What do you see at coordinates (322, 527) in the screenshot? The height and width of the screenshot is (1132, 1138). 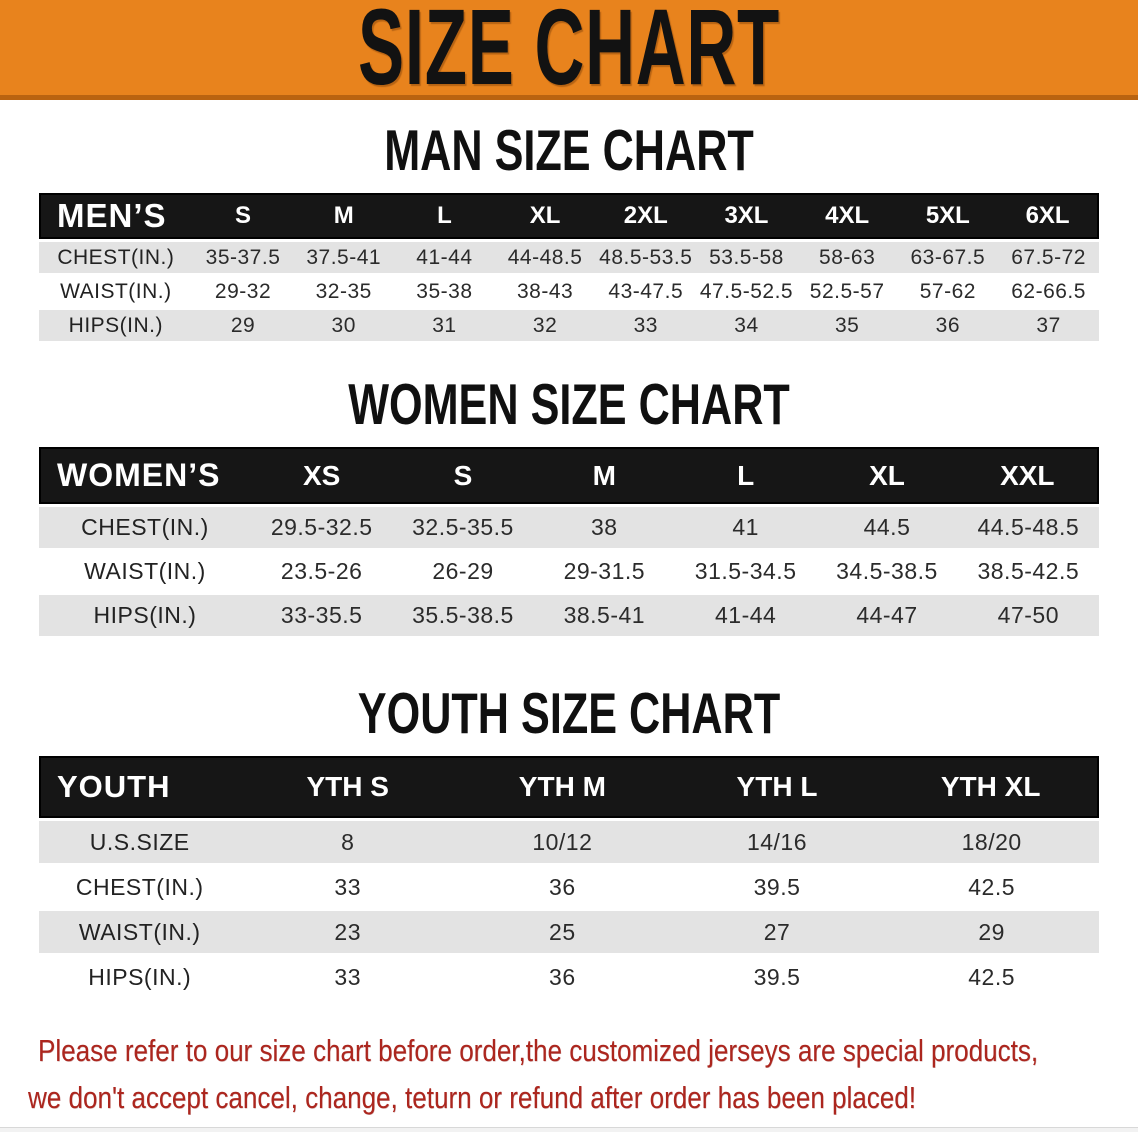 I see `size-value-cell: 29.5-32.5` at bounding box center [322, 527].